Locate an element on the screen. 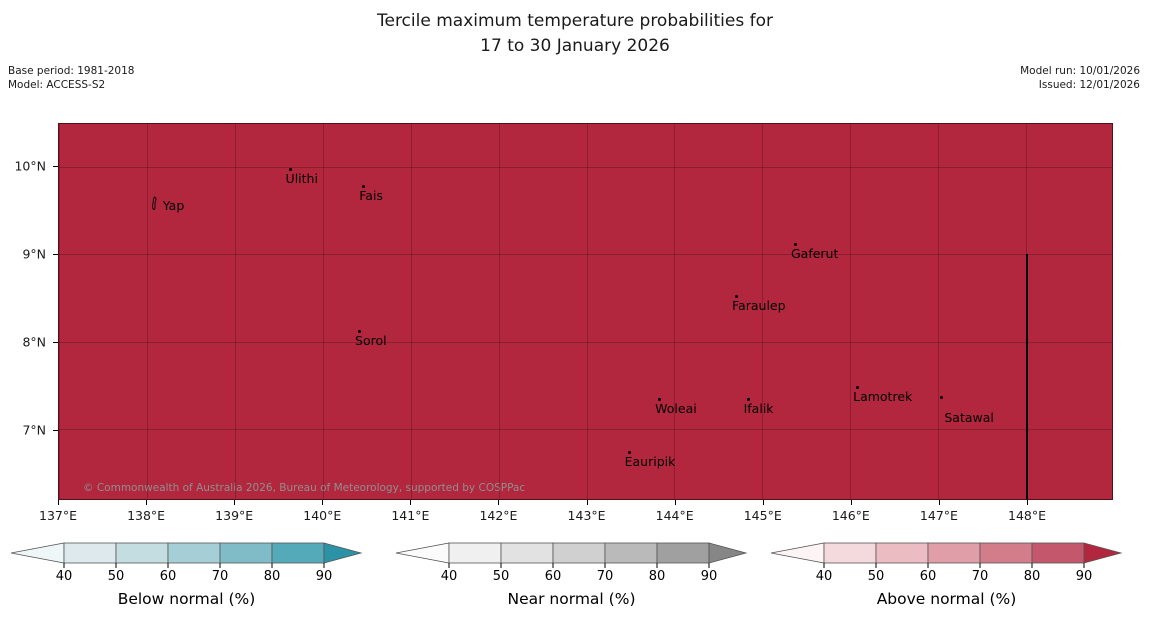 The height and width of the screenshot is (644, 1150). y-tick-label: 7°N is located at coordinates (34, 430).